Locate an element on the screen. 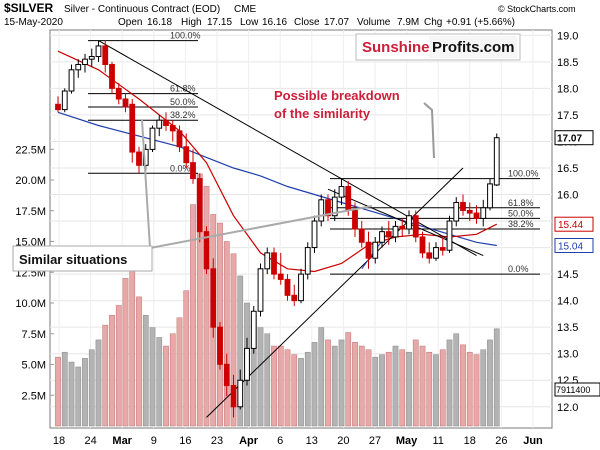 The width and height of the screenshot is (600, 450). price-tick-label: 17.5 is located at coordinates (567, 116).